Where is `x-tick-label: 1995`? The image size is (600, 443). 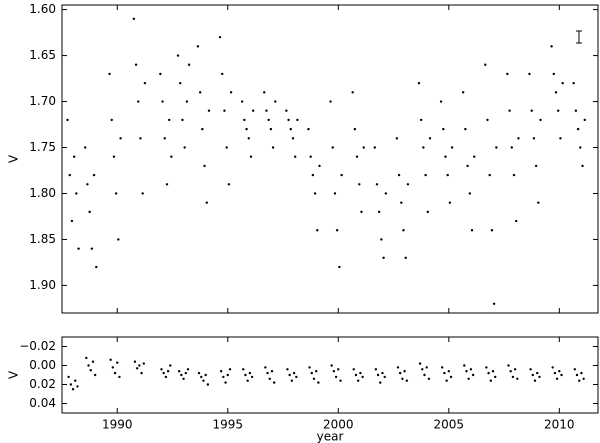 x-tick-label: 1995 is located at coordinates (227, 425).